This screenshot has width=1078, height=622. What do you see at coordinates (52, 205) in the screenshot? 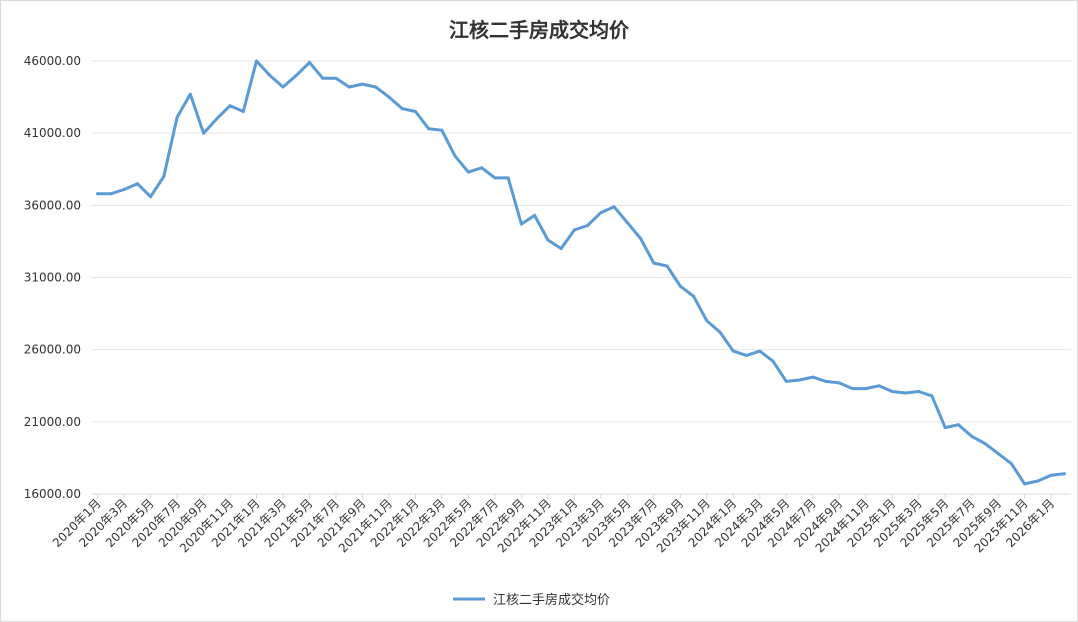
I see `y-tick-label: 36000.00` at bounding box center [52, 205].